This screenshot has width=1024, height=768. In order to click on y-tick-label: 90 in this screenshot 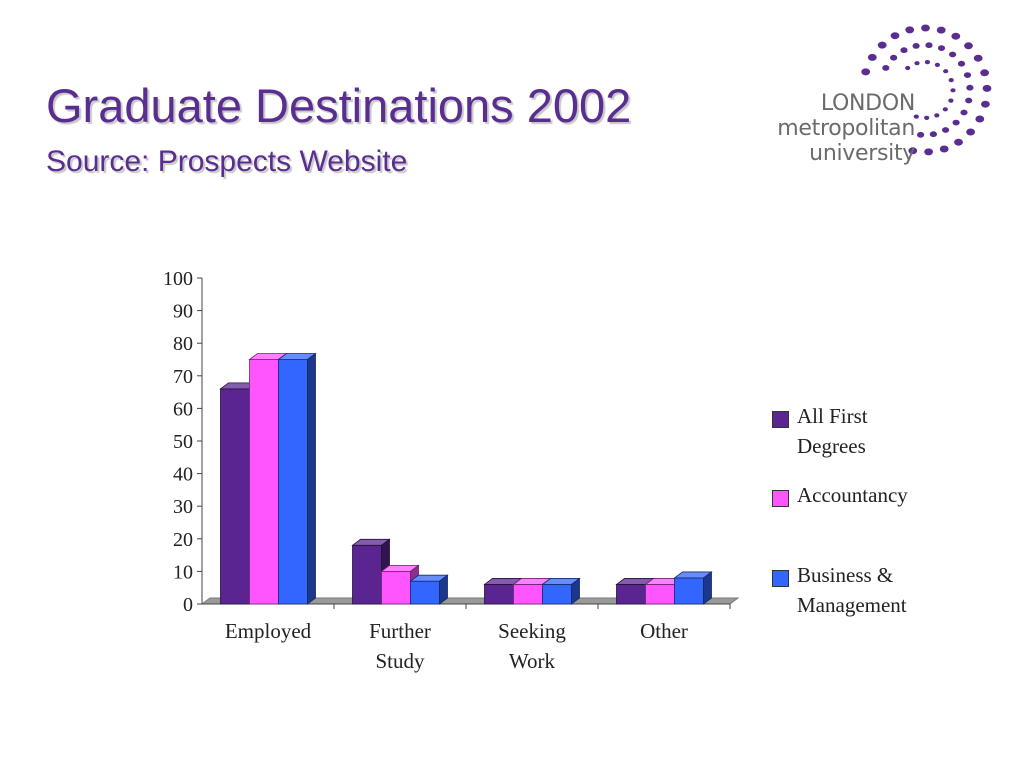, I will do `click(183, 312)`.